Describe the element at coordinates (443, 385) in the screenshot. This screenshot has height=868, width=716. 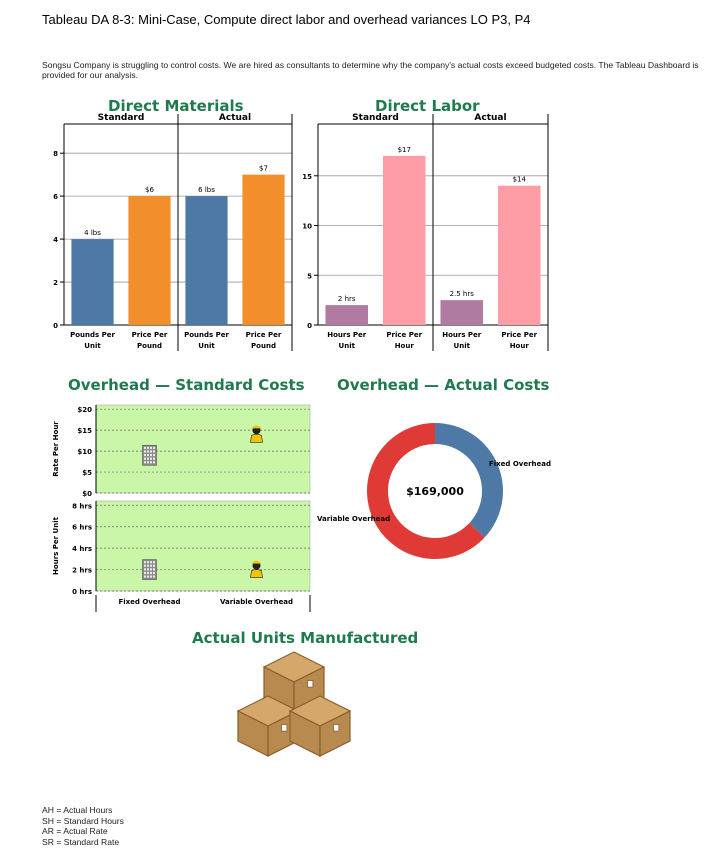
I see `overhead-actual-title: Overhead — Actual Costs` at that location.